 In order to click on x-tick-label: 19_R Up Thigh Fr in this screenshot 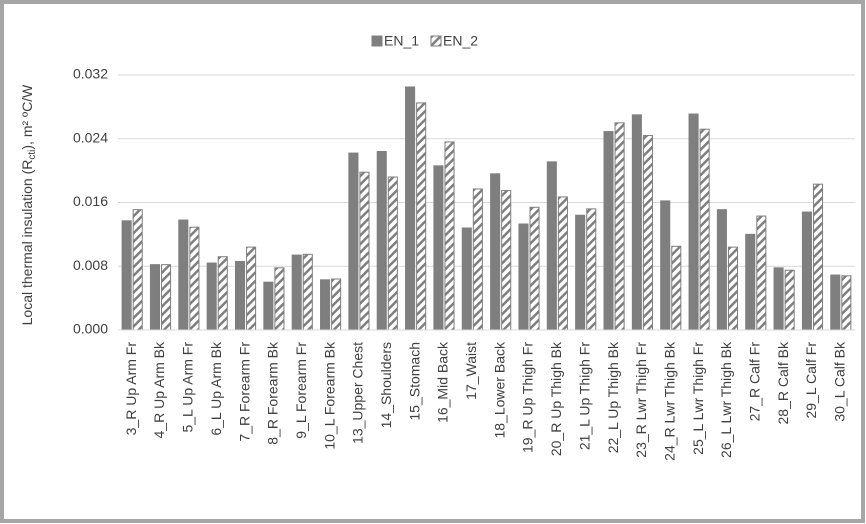, I will do `click(528, 397)`.